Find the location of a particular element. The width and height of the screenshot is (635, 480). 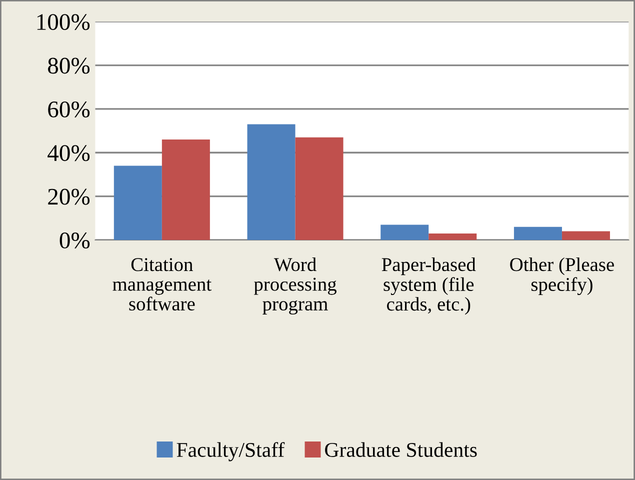

legend-label: Faculty/Staff is located at coordinates (230, 452).